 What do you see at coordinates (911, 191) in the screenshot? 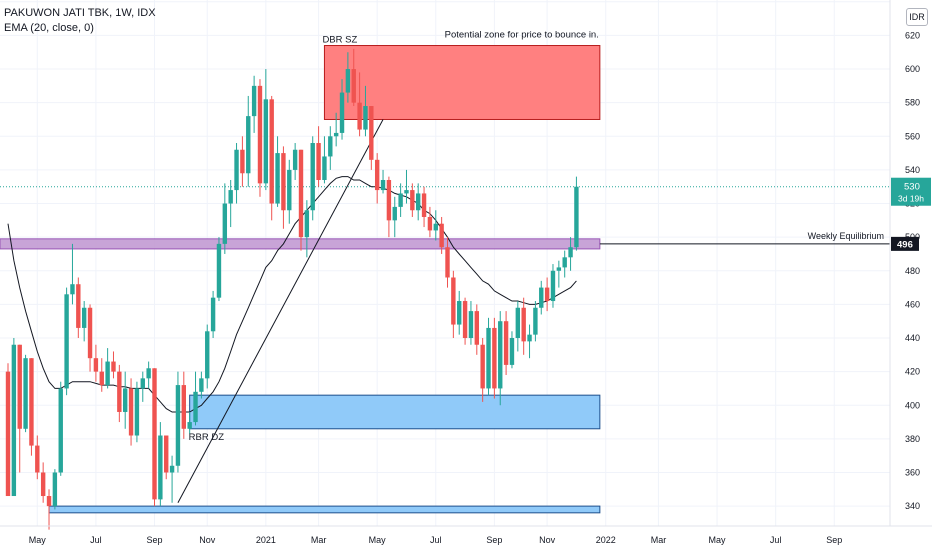
I see `last-price-tag` at bounding box center [911, 191].